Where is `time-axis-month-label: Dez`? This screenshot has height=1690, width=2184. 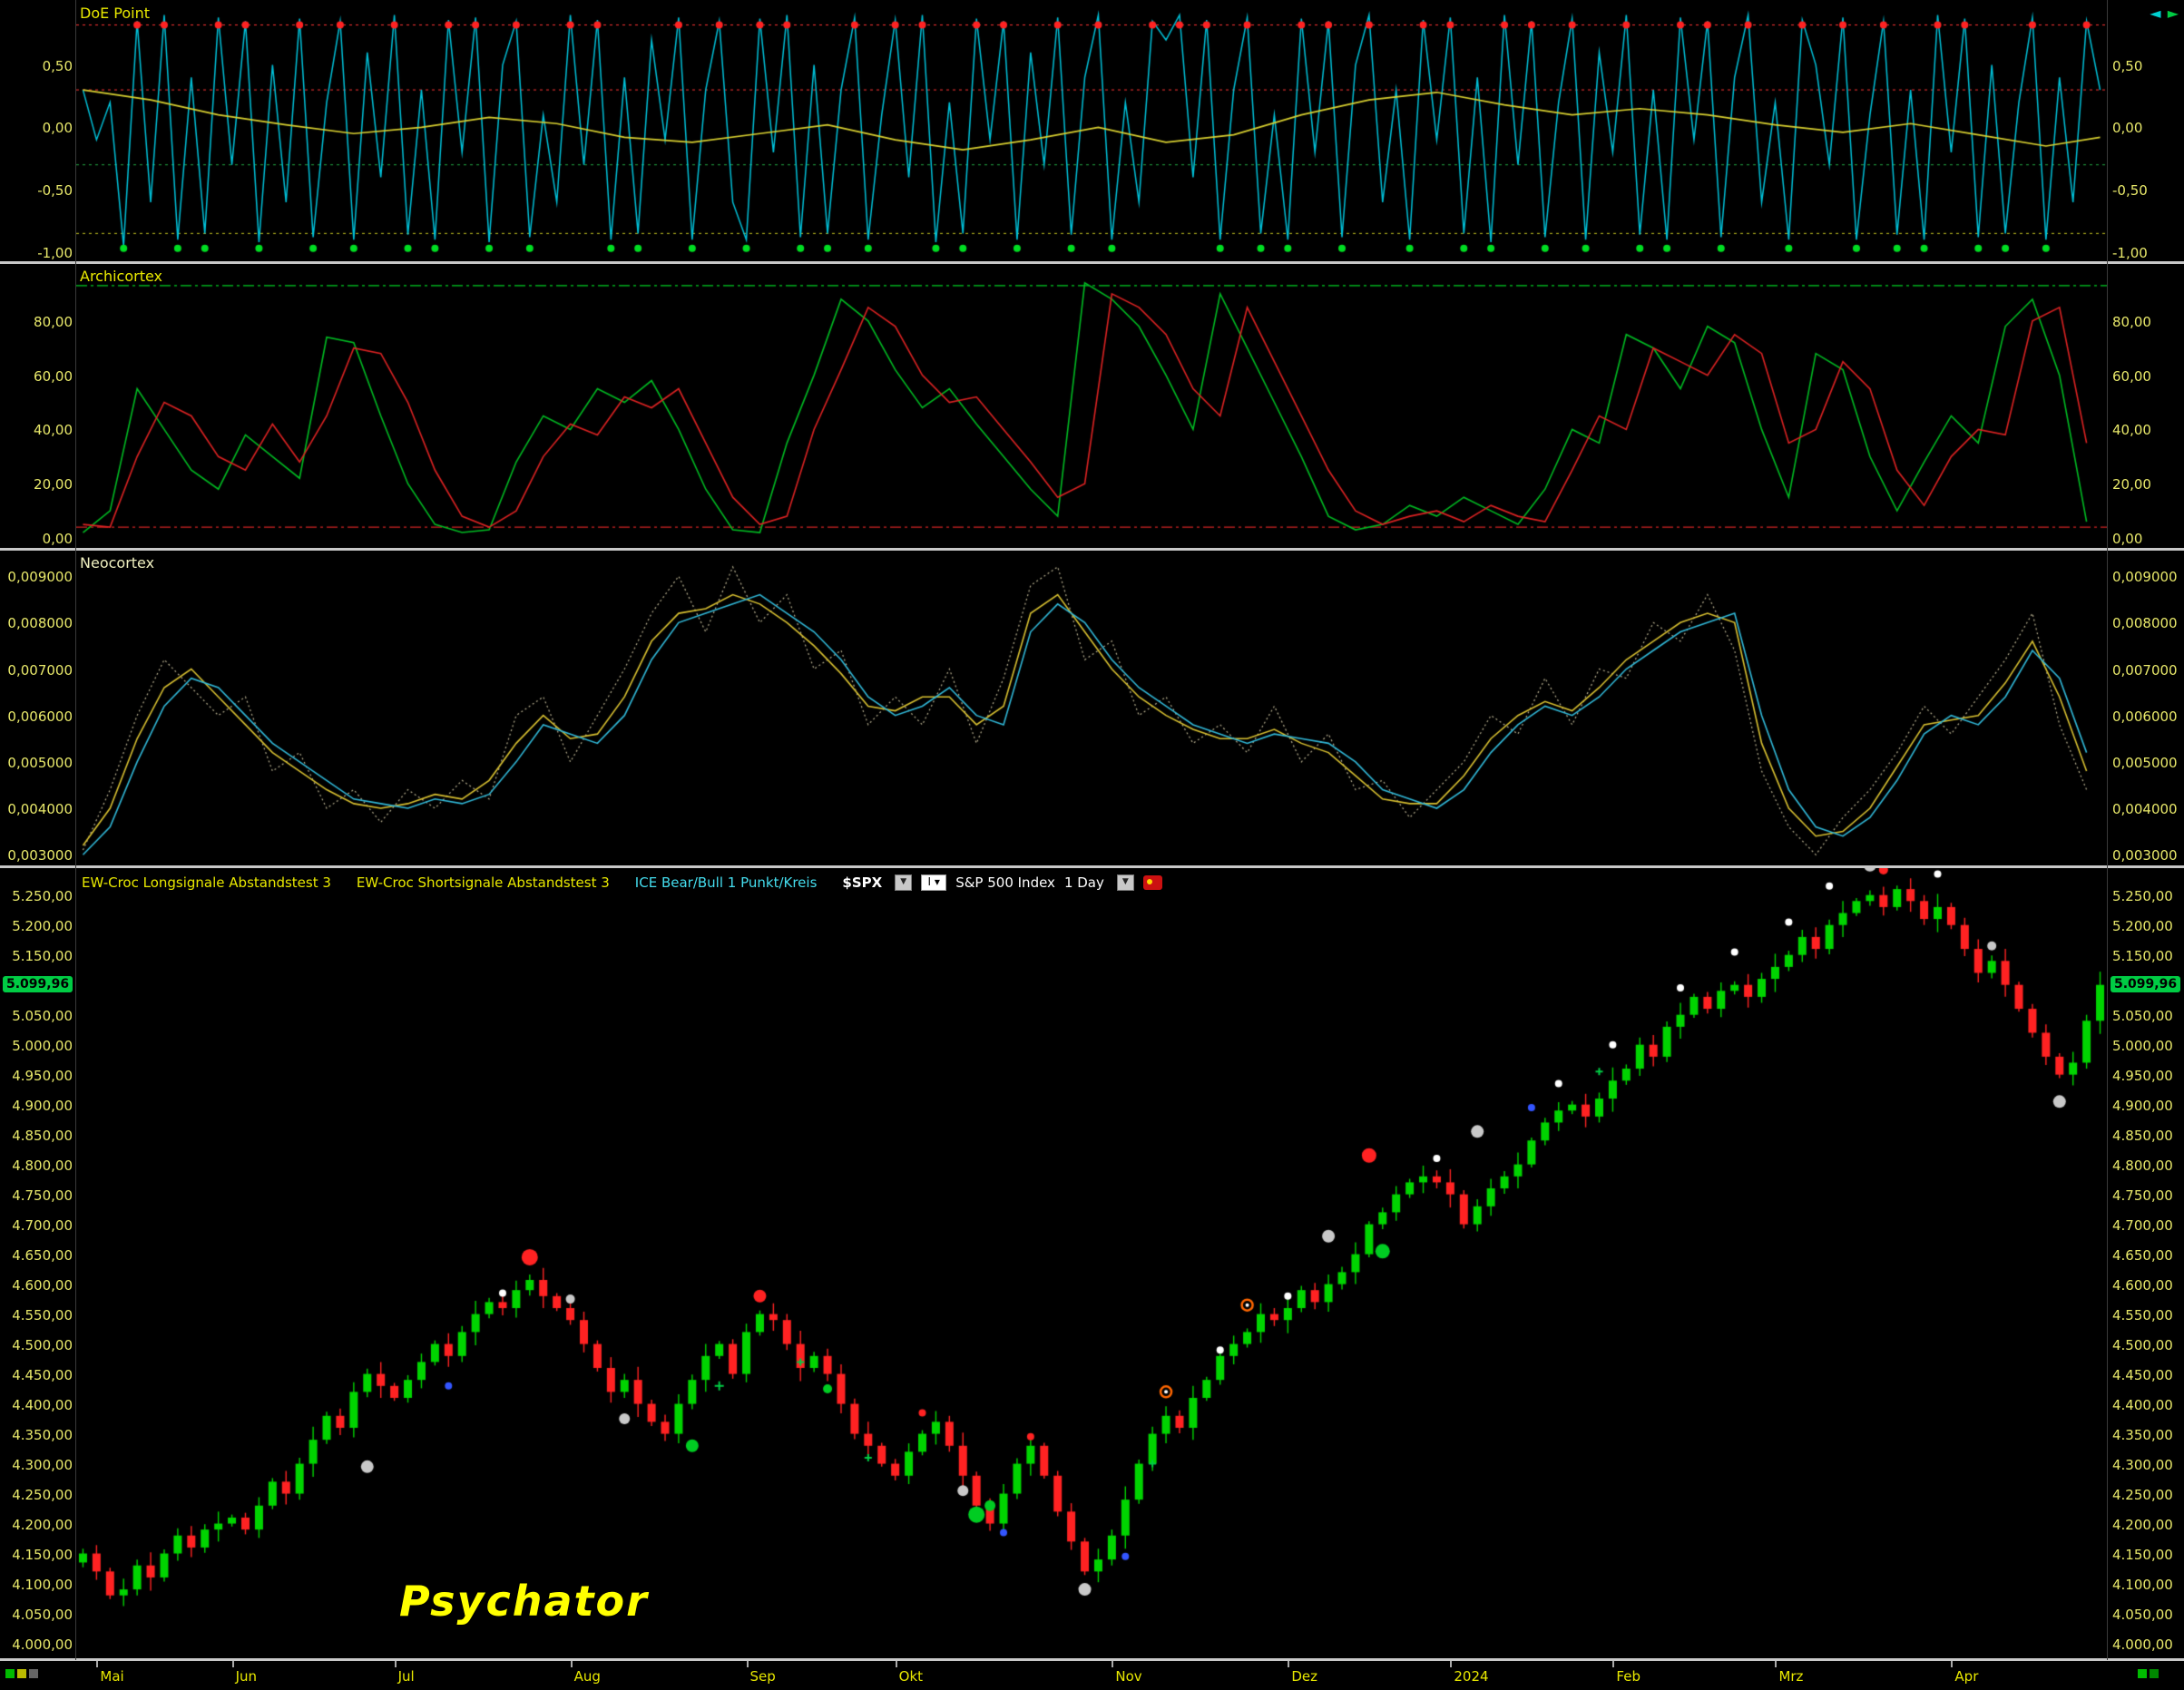
time-axis-month-label: Dez is located at coordinates (1304, 1676).